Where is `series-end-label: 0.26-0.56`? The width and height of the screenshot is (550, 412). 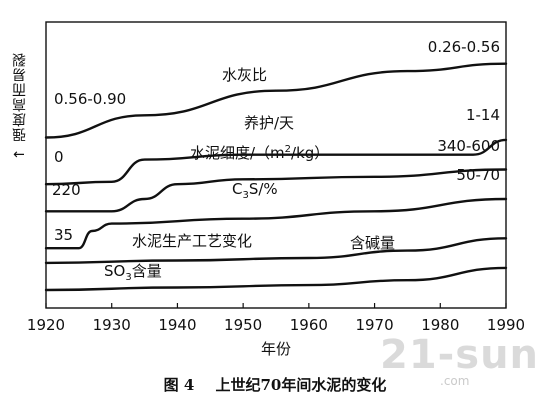 series-end-label: 0.26-0.56 is located at coordinates (464, 47).